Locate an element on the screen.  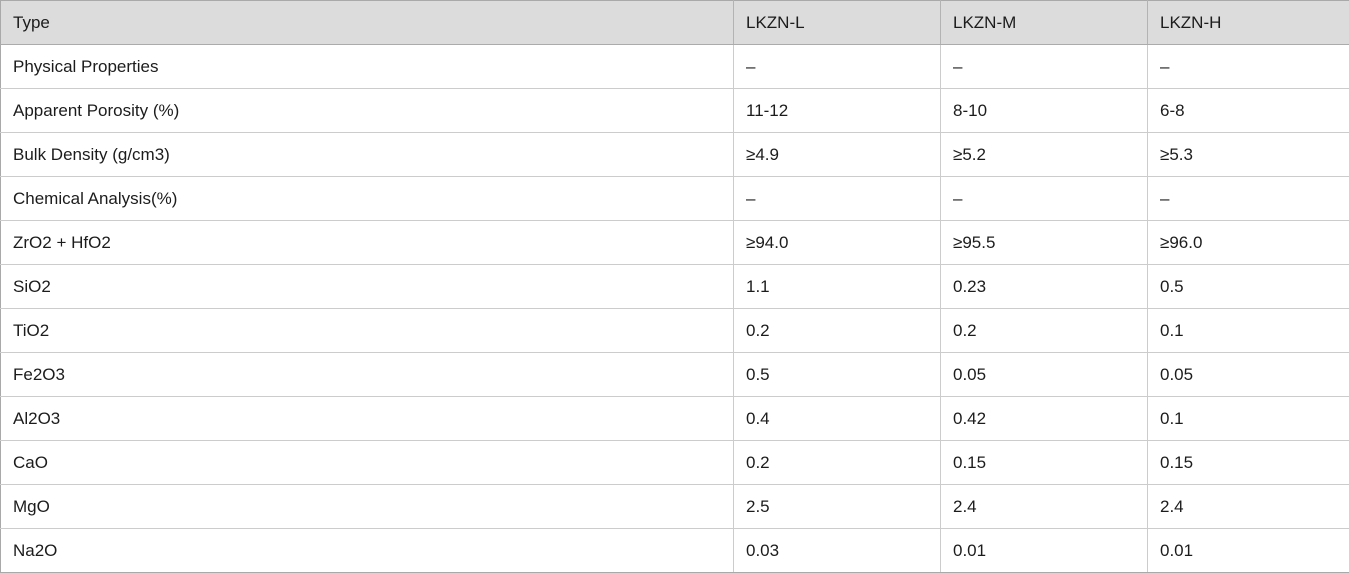
table-row: Al2O3 0.4 0.42 0.1 is located at coordinates (674, 418).